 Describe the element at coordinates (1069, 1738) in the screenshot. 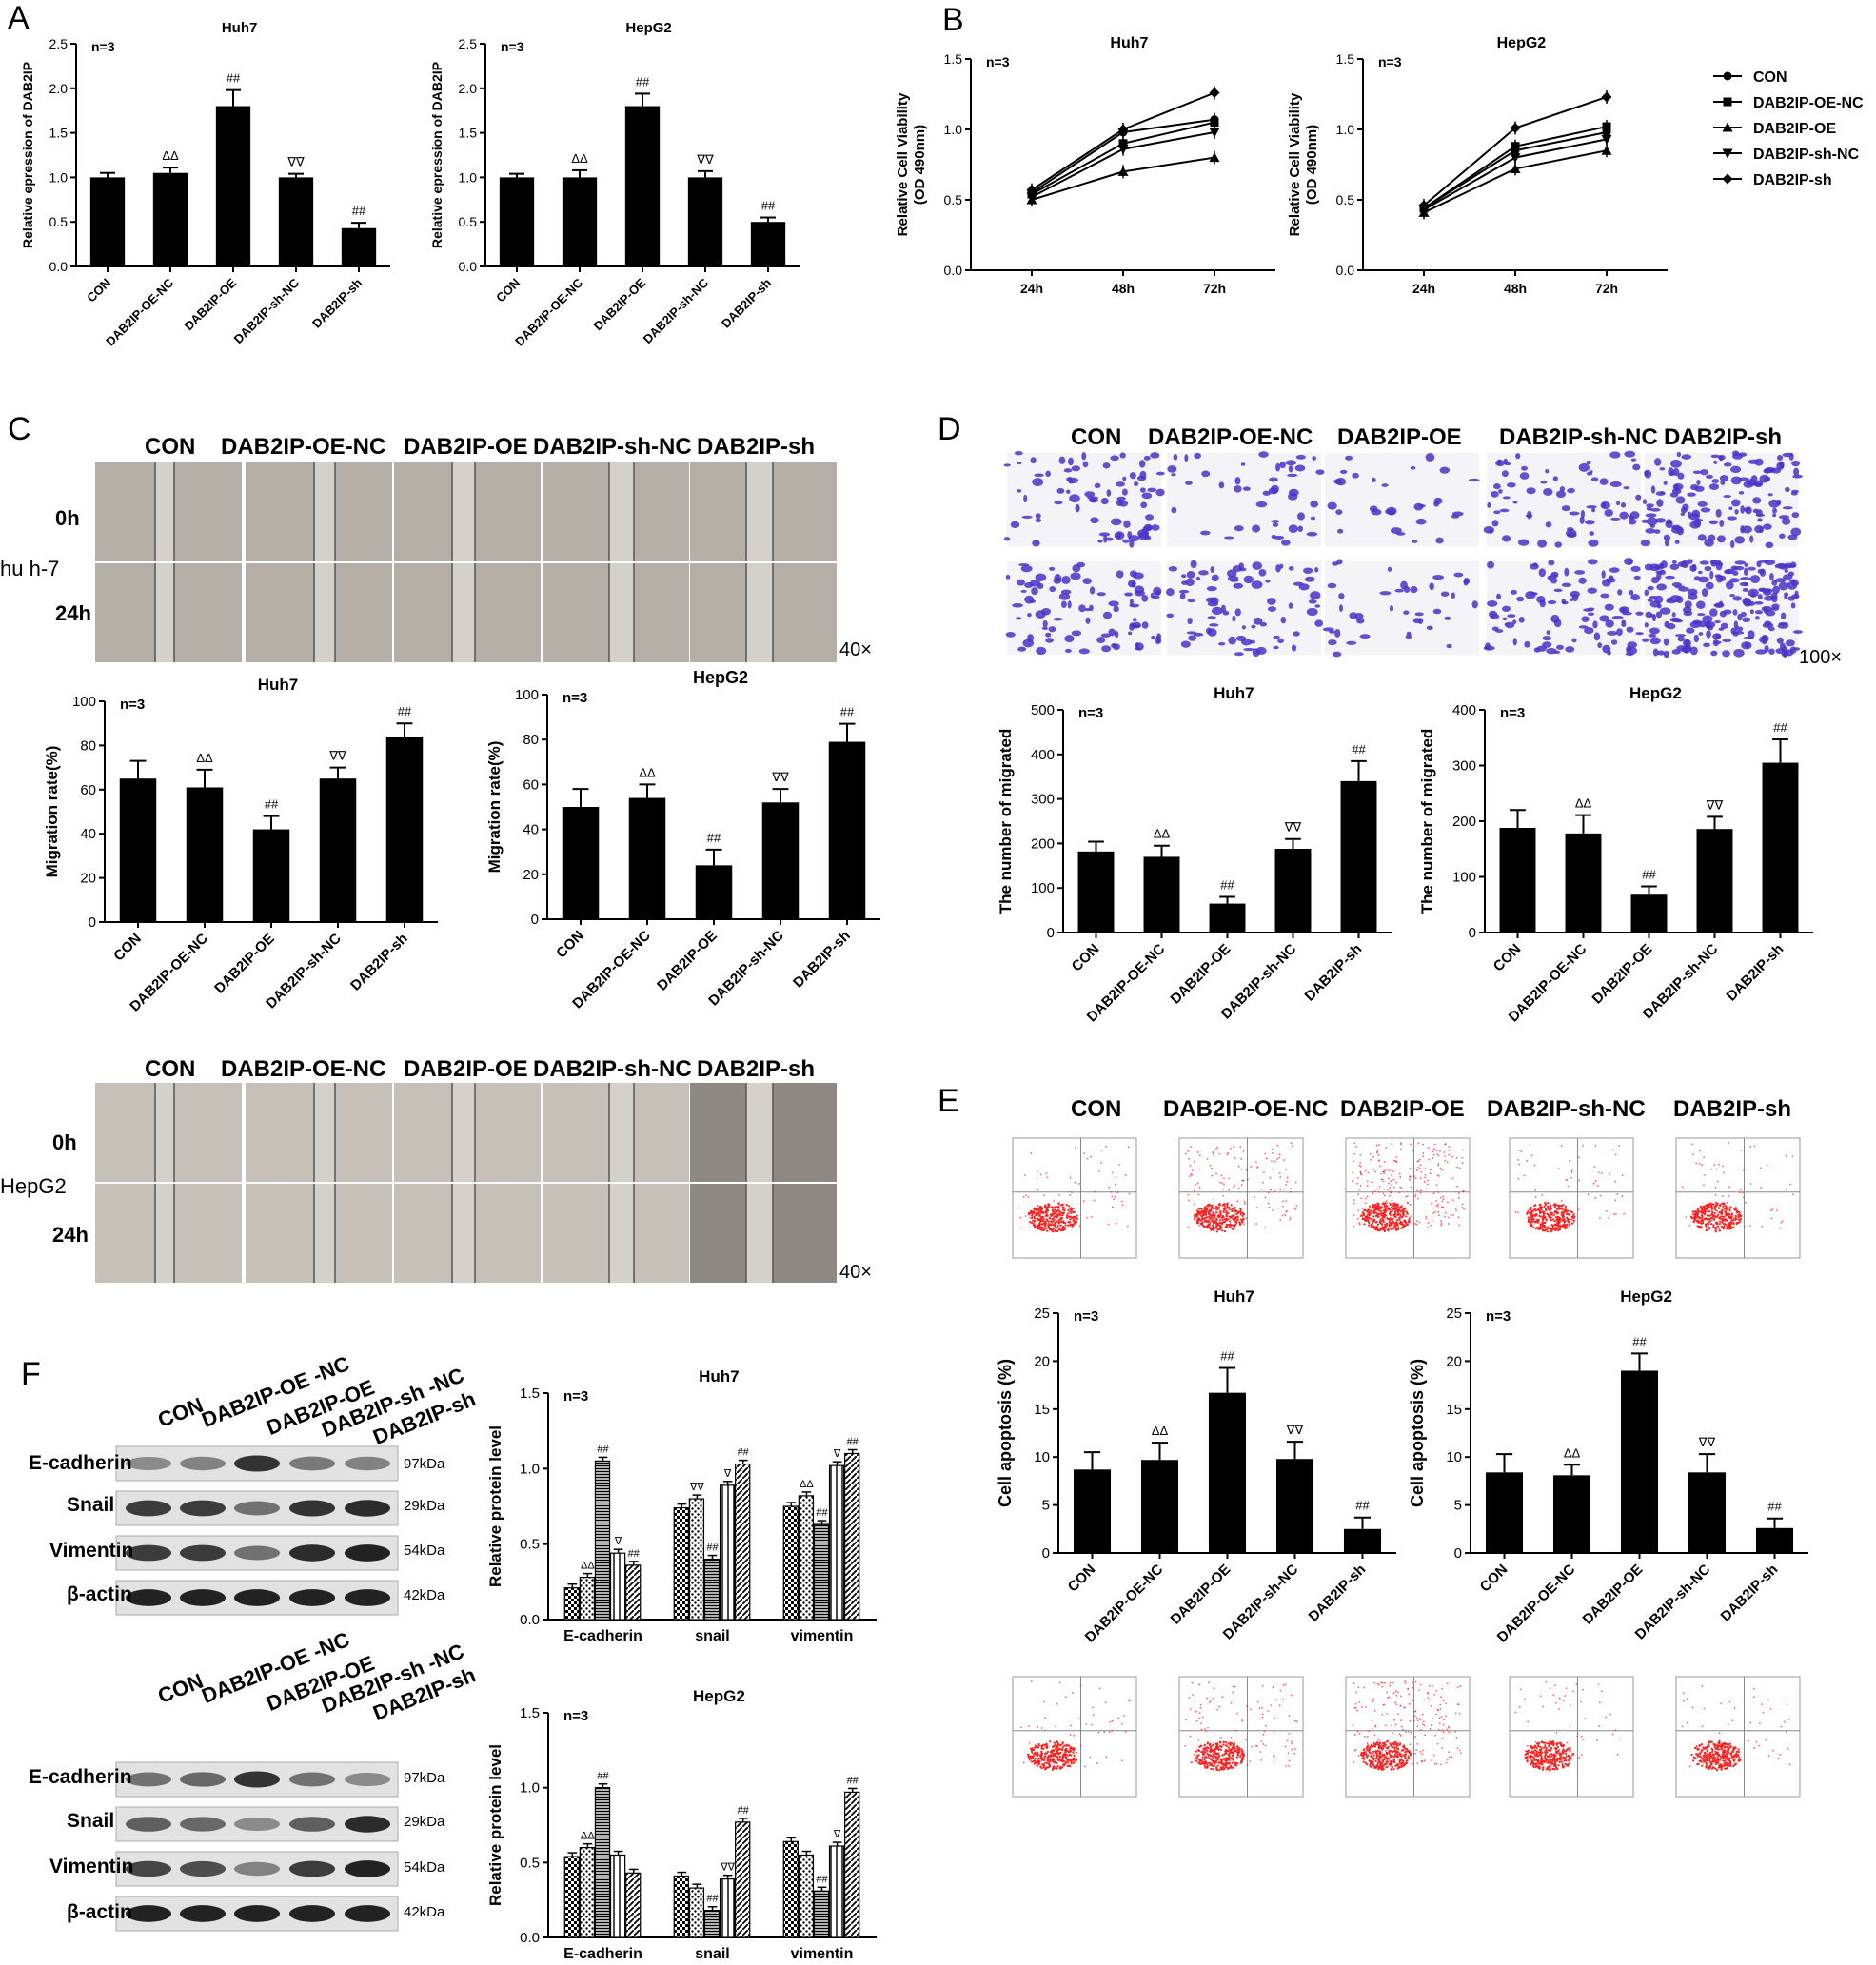

I see `image-background` at that location.